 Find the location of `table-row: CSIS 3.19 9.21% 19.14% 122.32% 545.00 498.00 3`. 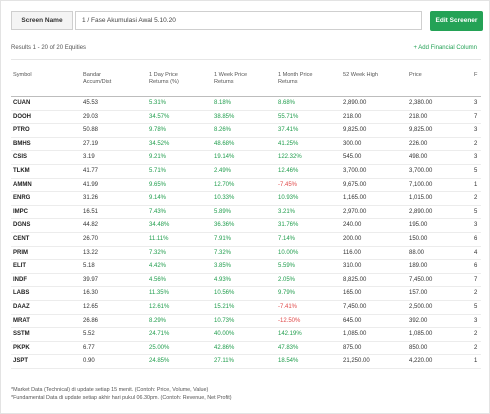

table-row: CSIS 3.19 9.21% 19.14% 122.32% 545.00 498.00 3 is located at coordinates (246, 158).